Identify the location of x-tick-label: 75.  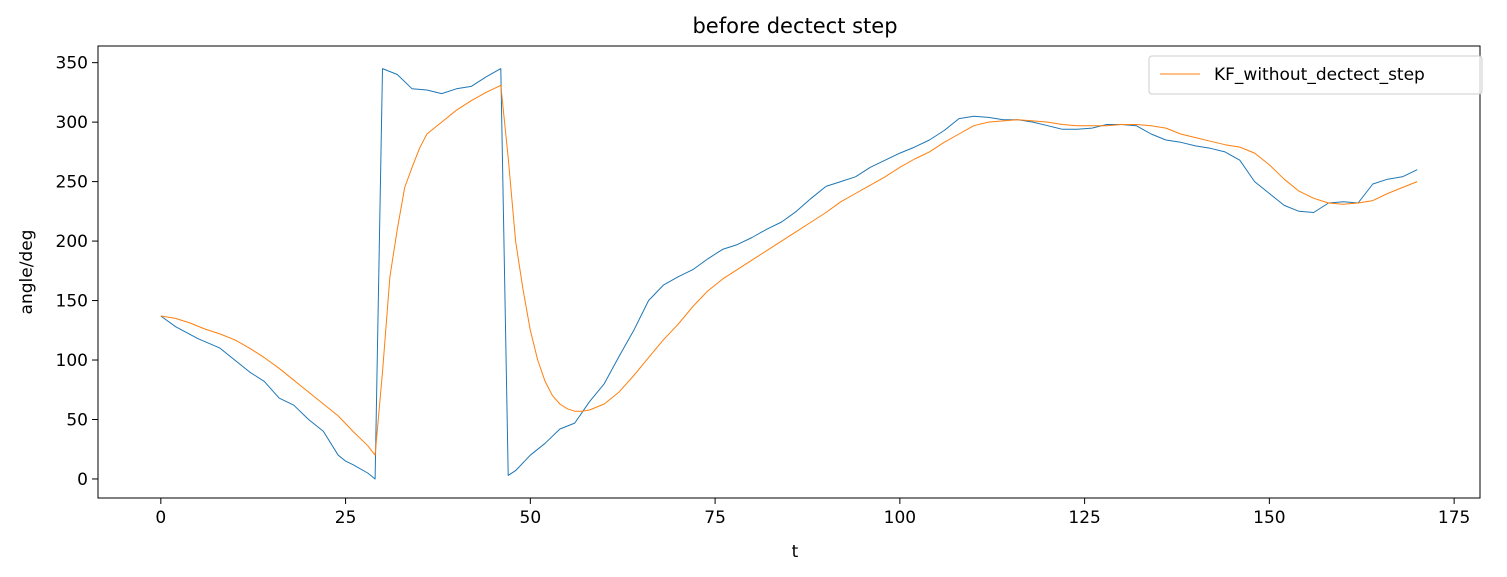
(715, 518).